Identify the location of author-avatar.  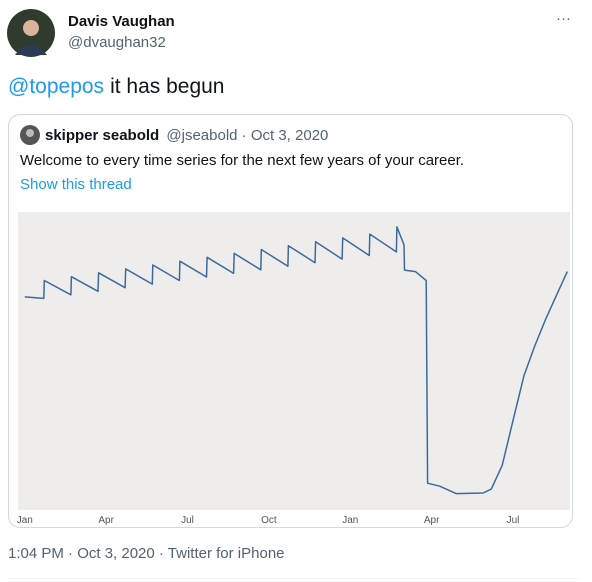
(31, 33).